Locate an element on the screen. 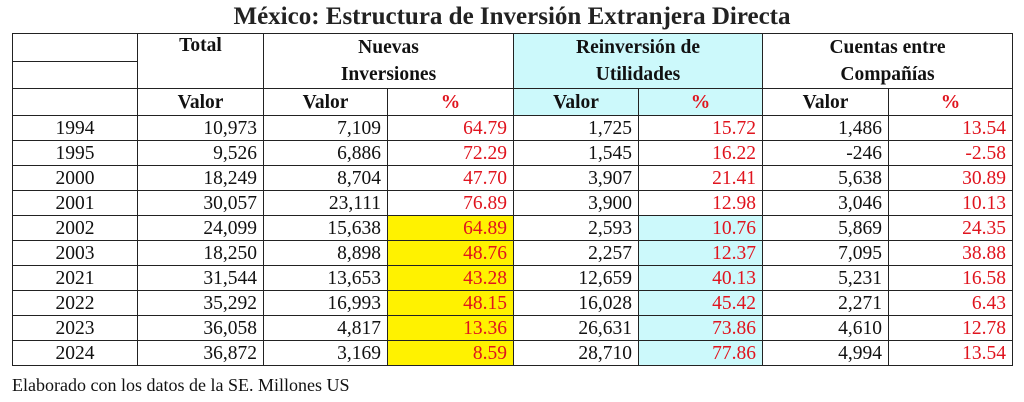 The width and height of the screenshot is (1024, 402). total-valor-cell: 36,058 is located at coordinates (200, 328).